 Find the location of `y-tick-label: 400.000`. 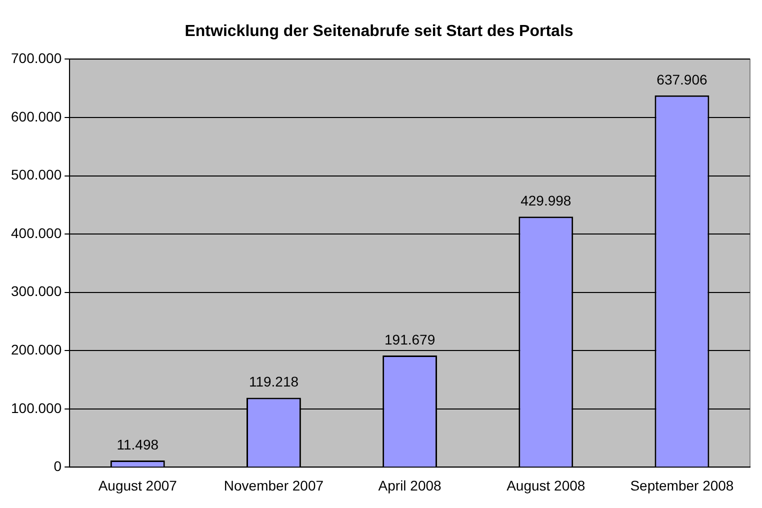

y-tick-label: 400.000 is located at coordinates (36, 232).